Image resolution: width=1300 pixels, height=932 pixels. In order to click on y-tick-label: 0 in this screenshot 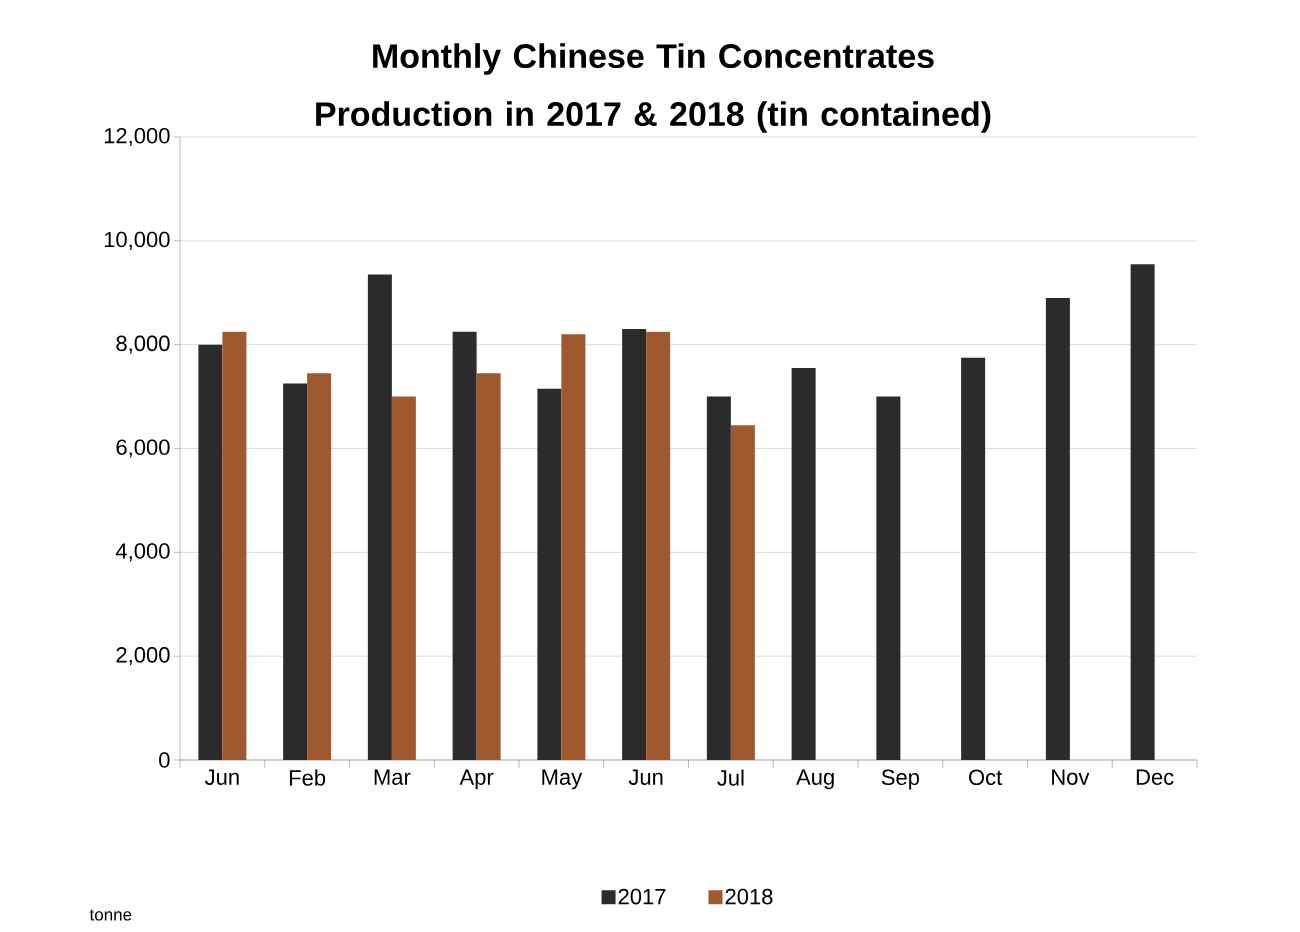, I will do `click(164, 760)`.